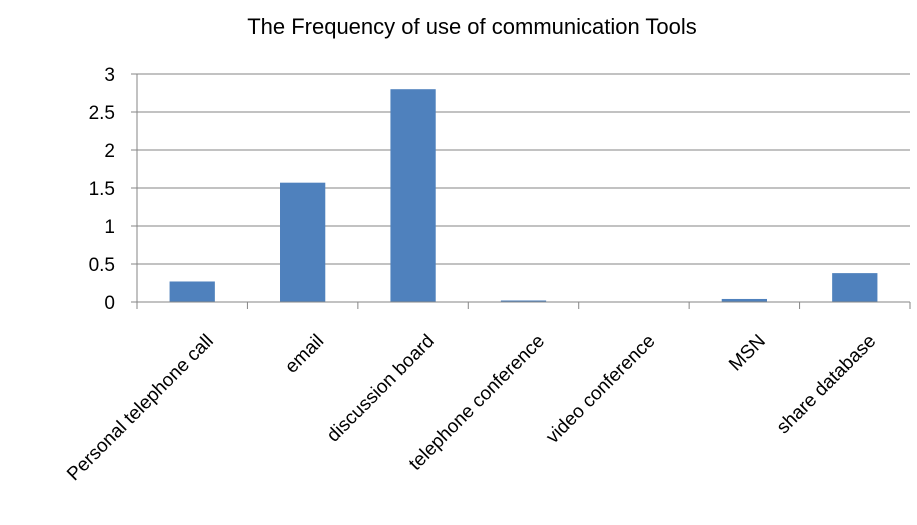 Image resolution: width=917 pixels, height=525 pixels. Describe the element at coordinates (855, 287) in the screenshot. I see `bar-share-database` at that location.